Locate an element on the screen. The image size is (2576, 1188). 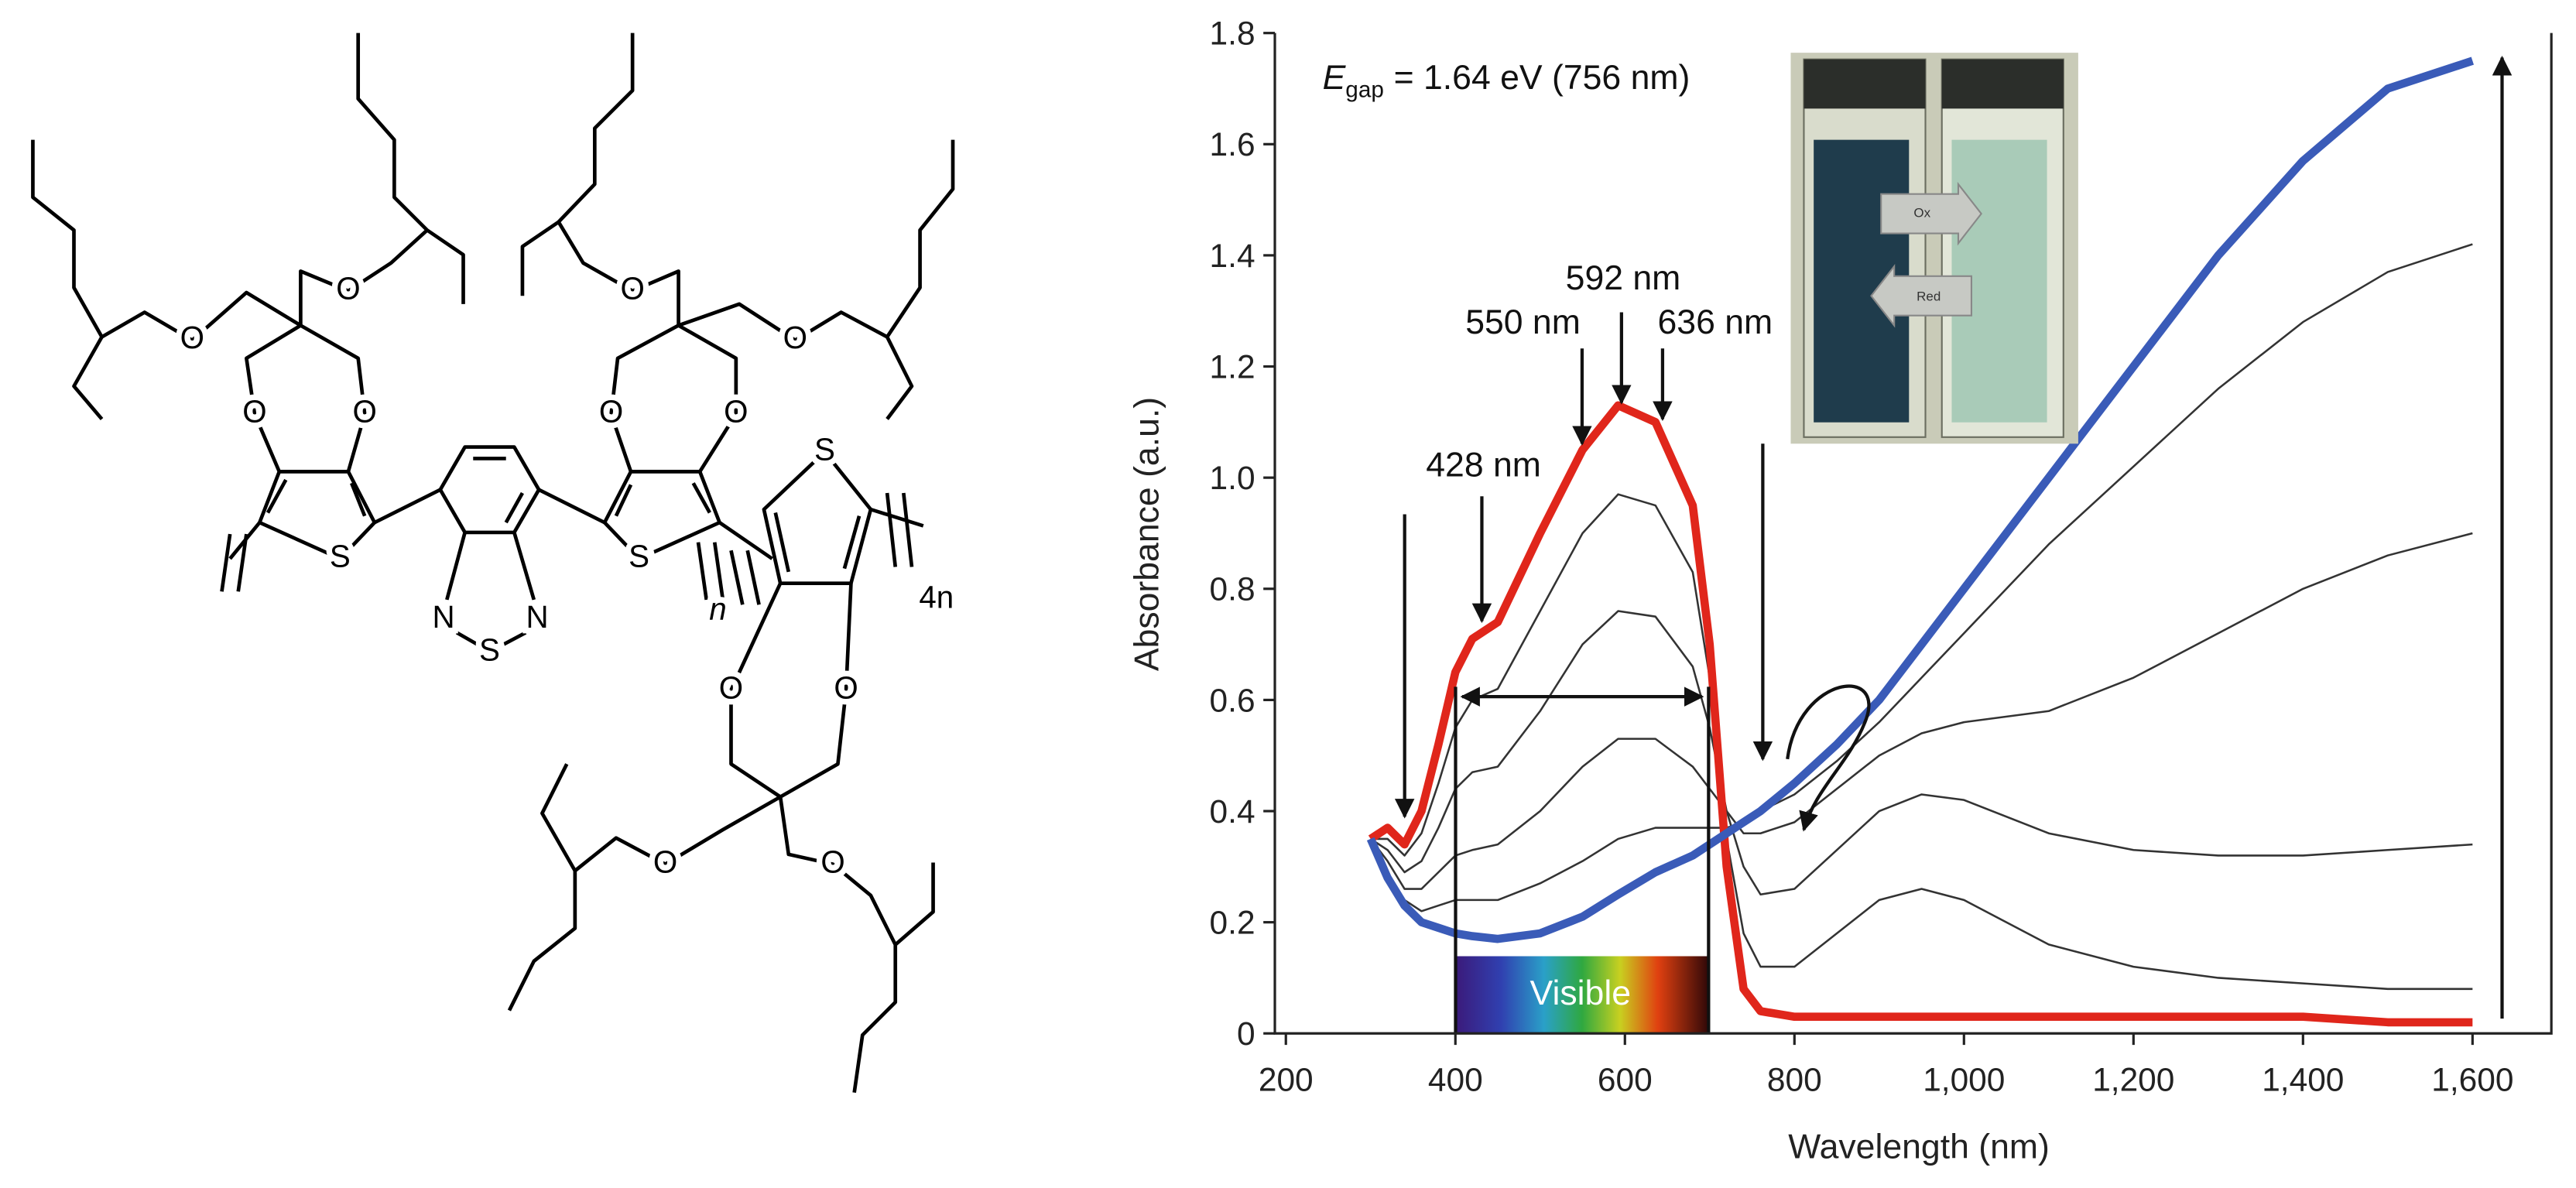
egap-label: Egap = 1.64 eV (756 nm) is located at coordinates (1506, 81).